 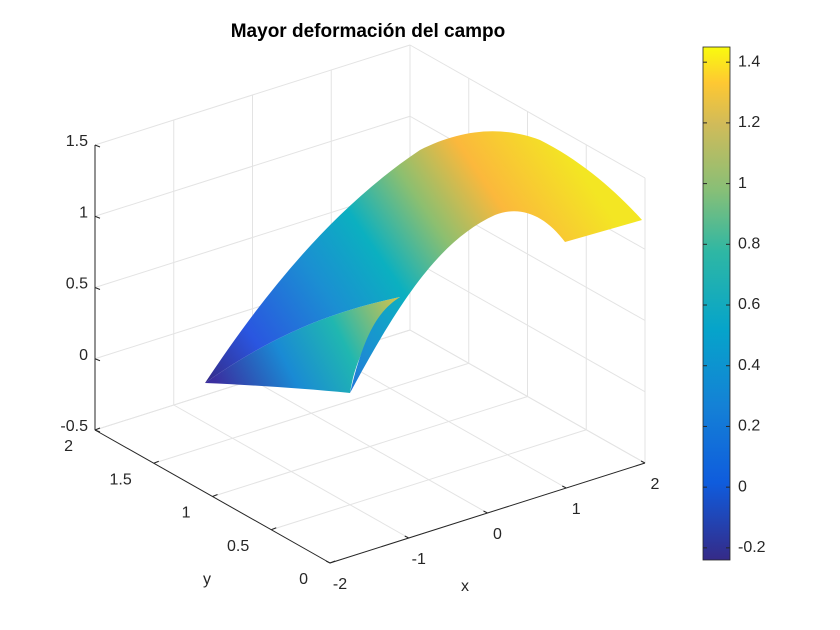 What do you see at coordinates (742, 486) in the screenshot?
I see `colorbar-tick-label: 0` at bounding box center [742, 486].